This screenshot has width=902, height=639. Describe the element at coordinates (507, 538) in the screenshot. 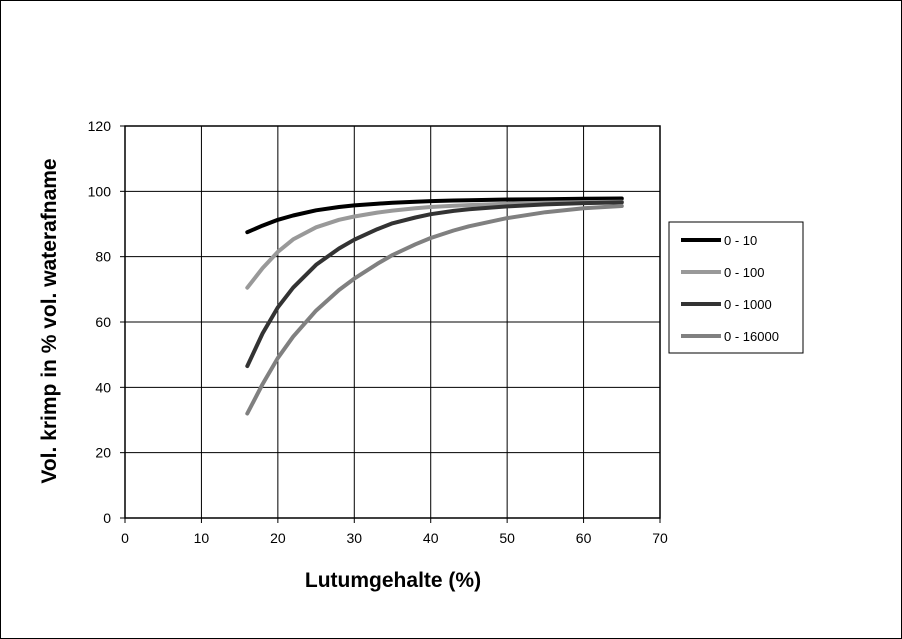

I see `x-tick-label: 50` at that location.